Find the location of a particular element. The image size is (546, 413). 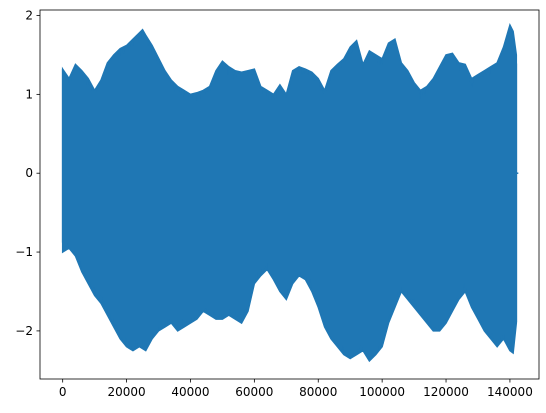

x-tick-label: 80000 is located at coordinates (318, 392).